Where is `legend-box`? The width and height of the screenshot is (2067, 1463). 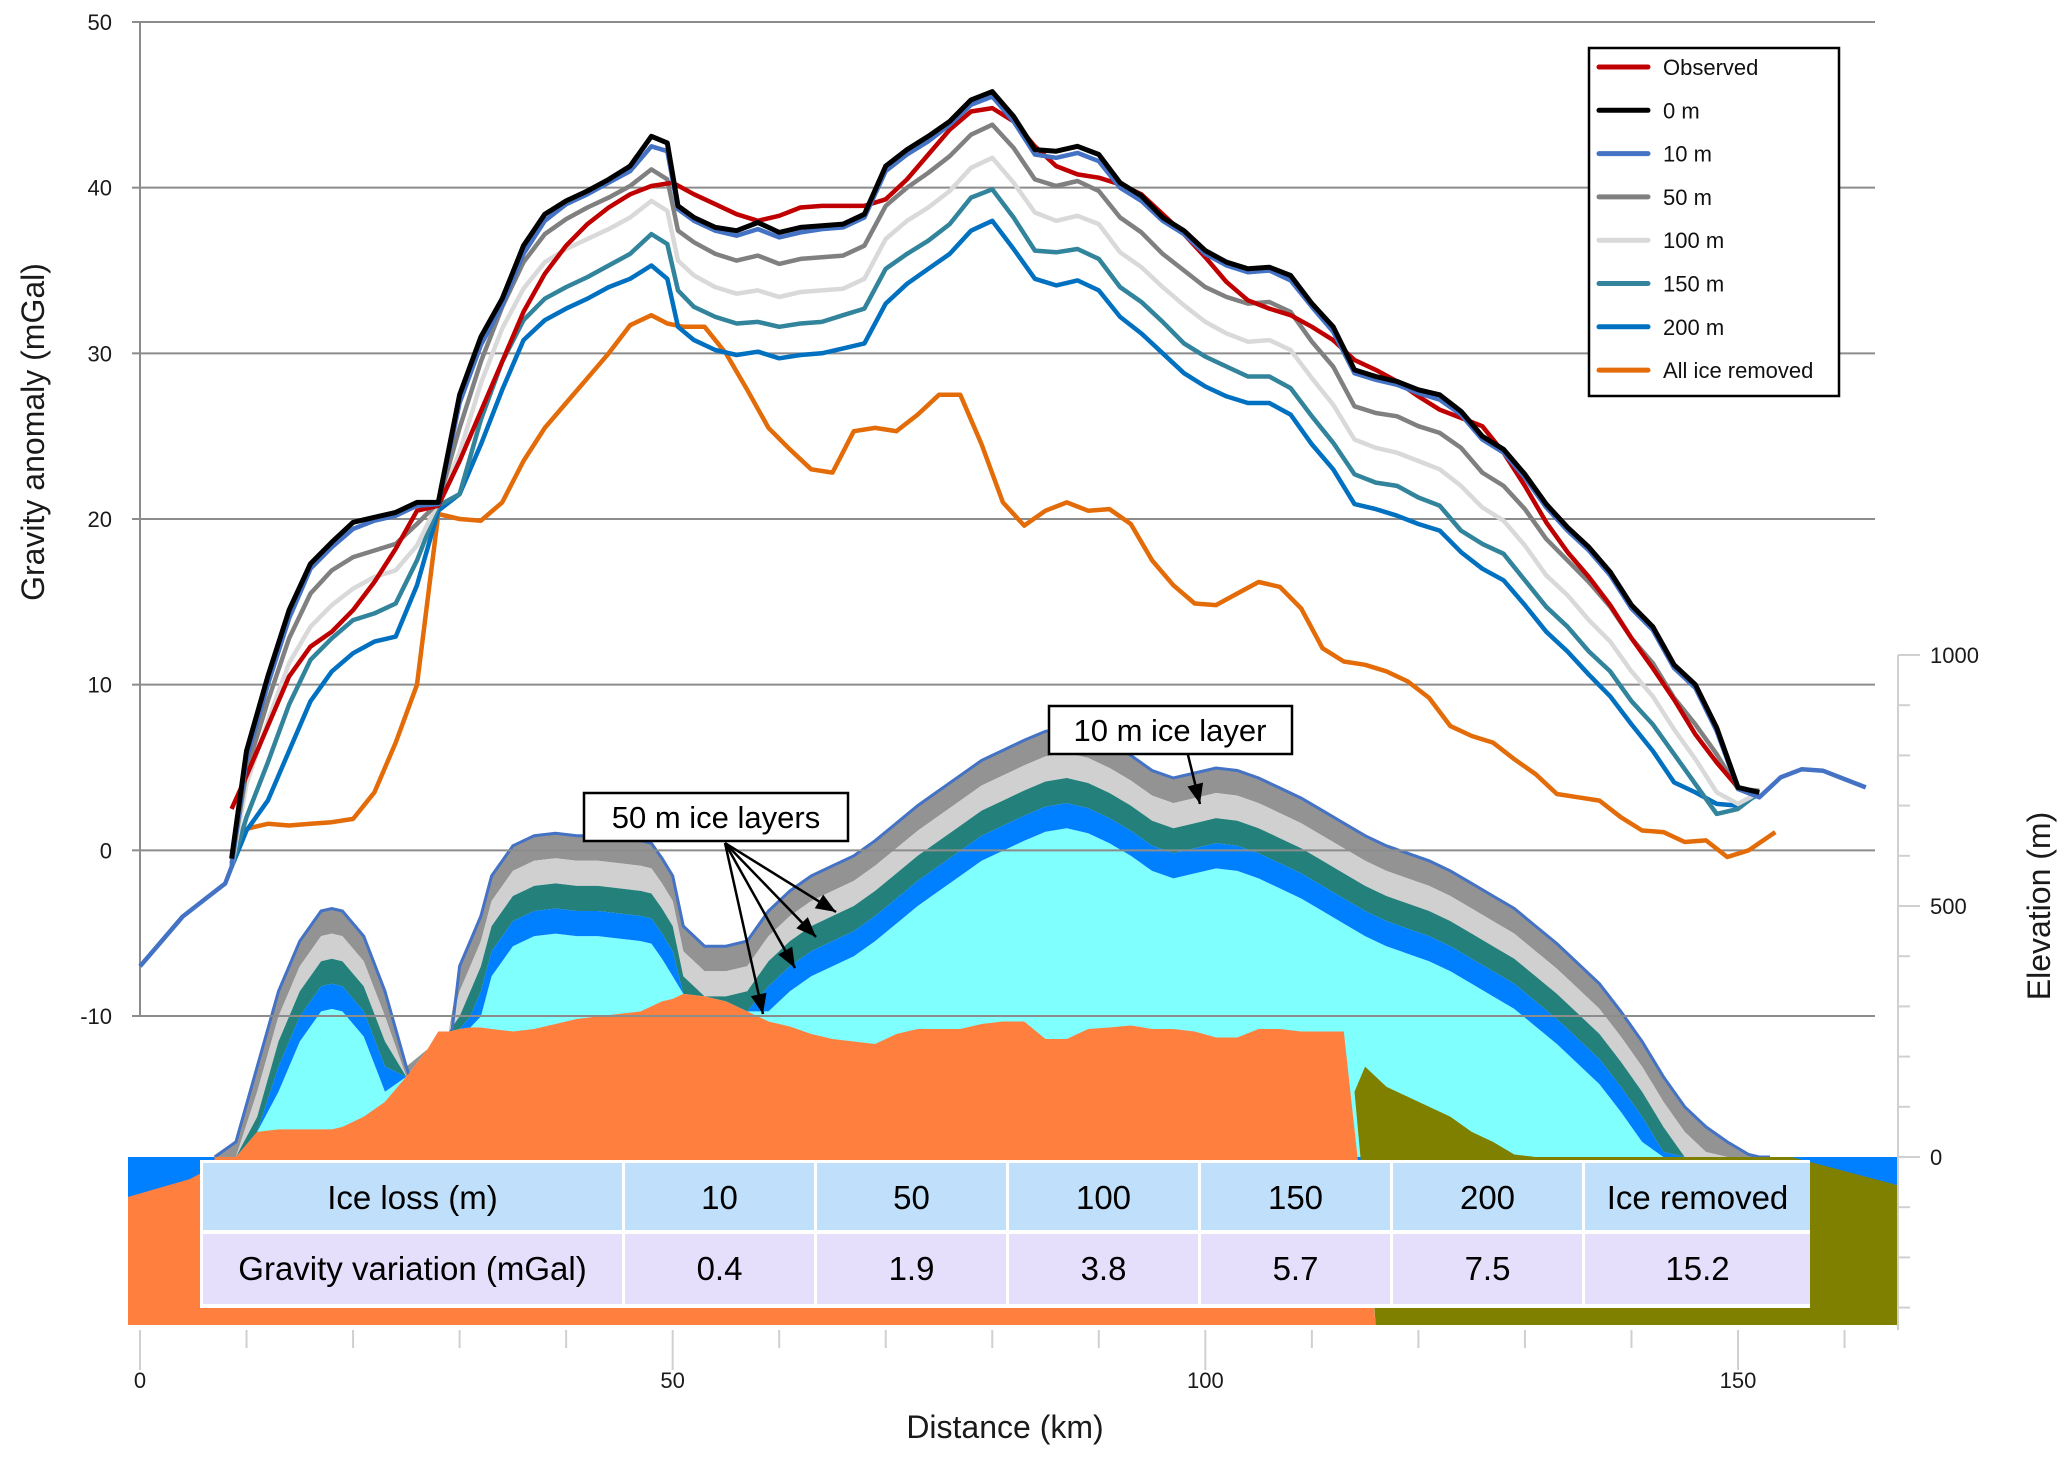
legend-box is located at coordinates (1714, 222).